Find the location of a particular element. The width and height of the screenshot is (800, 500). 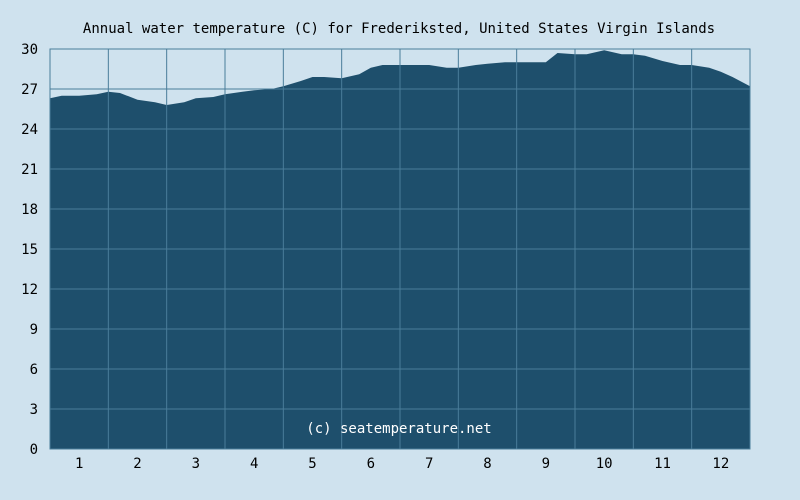

x-tick-label: 9 is located at coordinates (546, 464).